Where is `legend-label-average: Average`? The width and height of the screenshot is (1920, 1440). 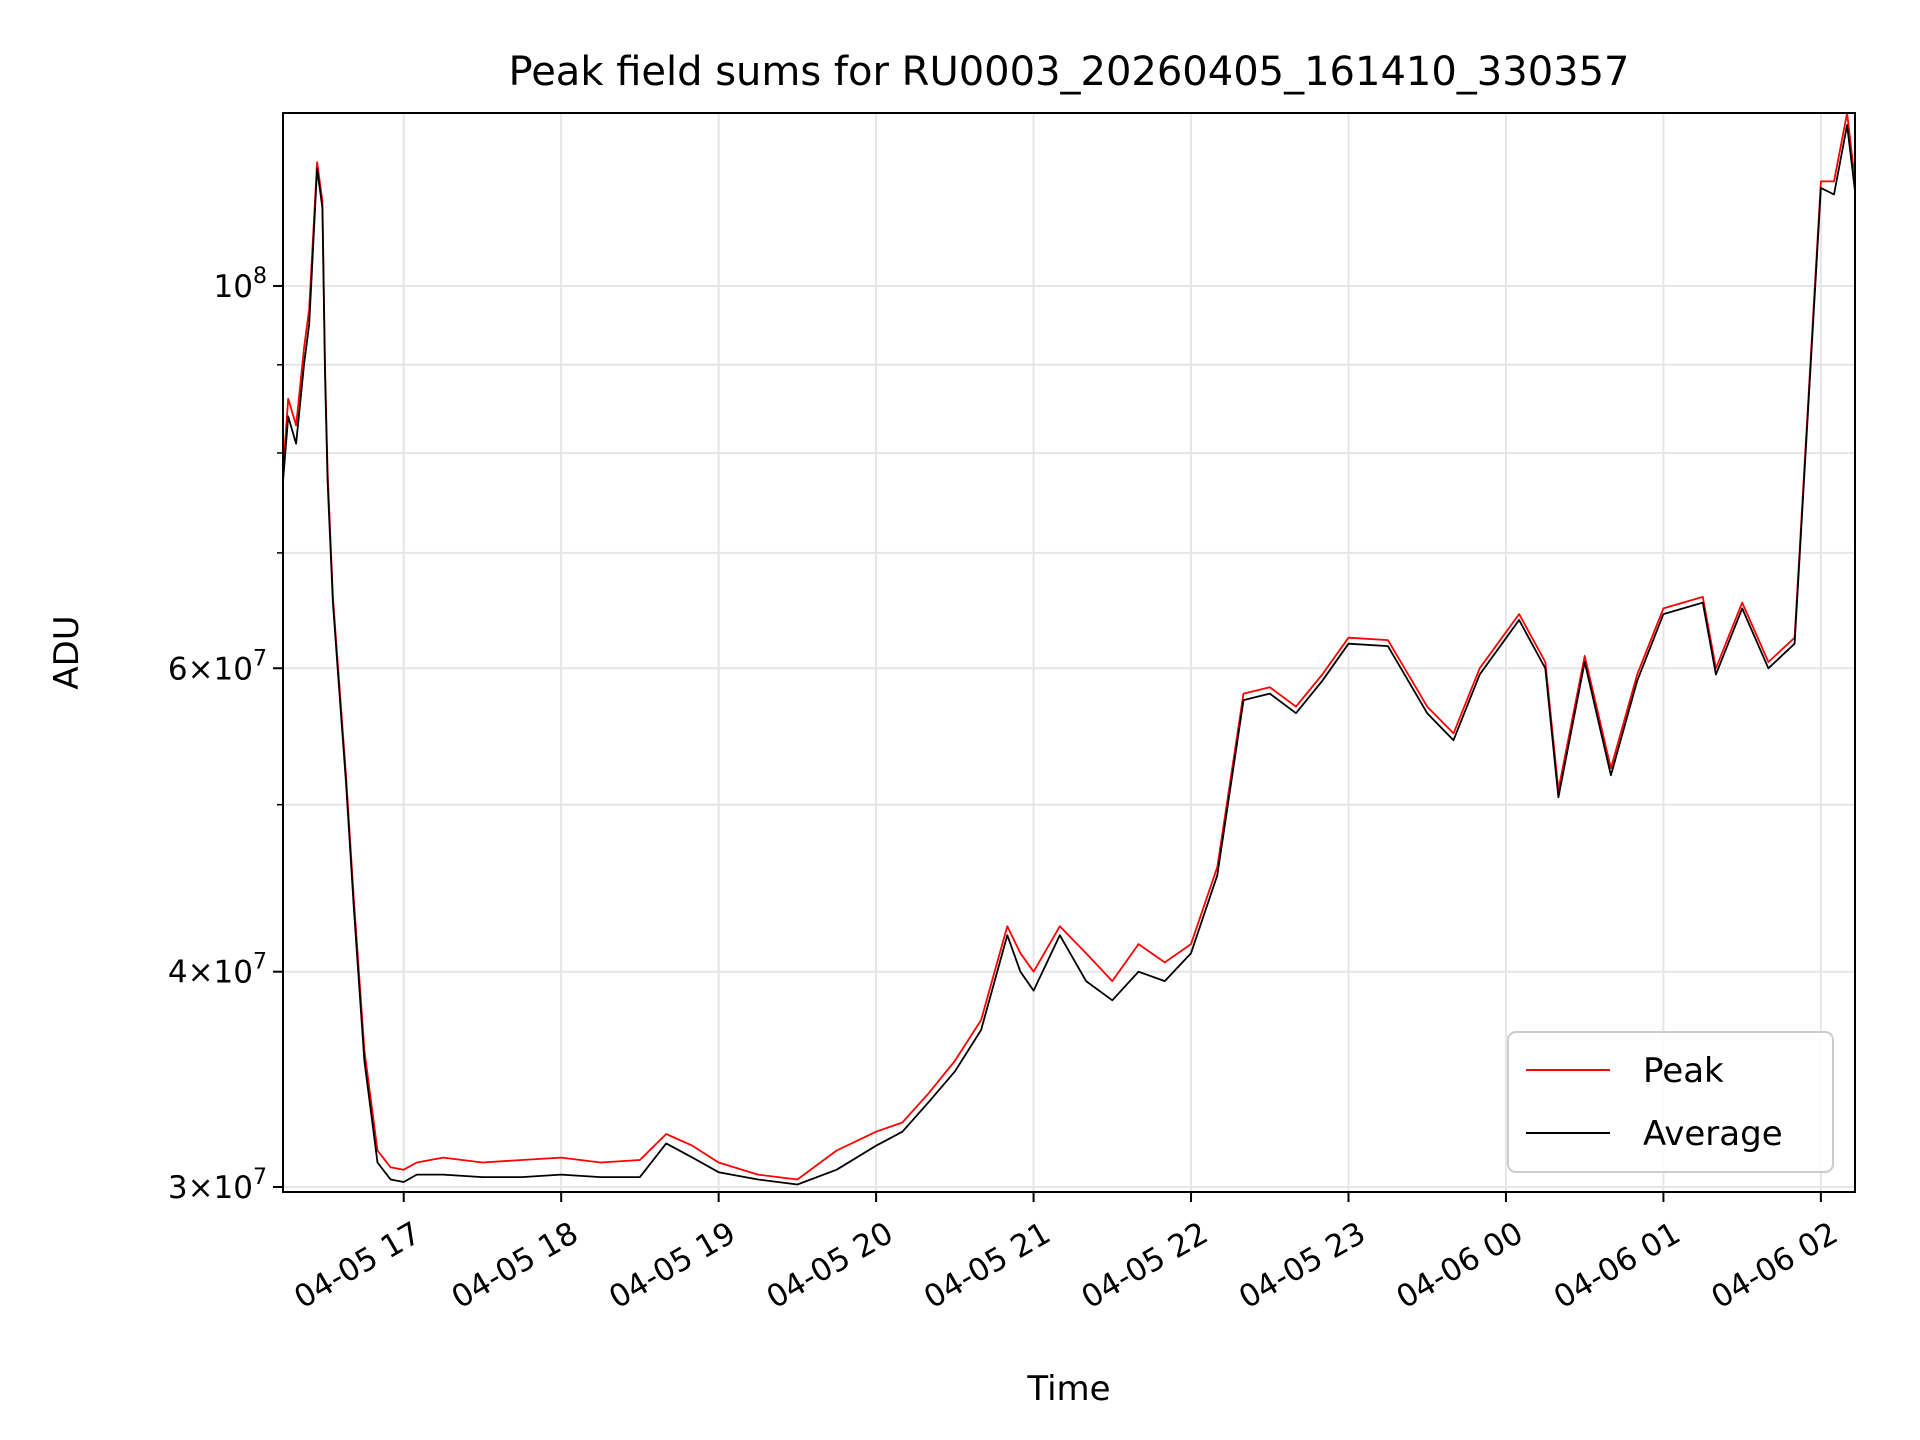
legend-label-average: Average is located at coordinates (1713, 1134).